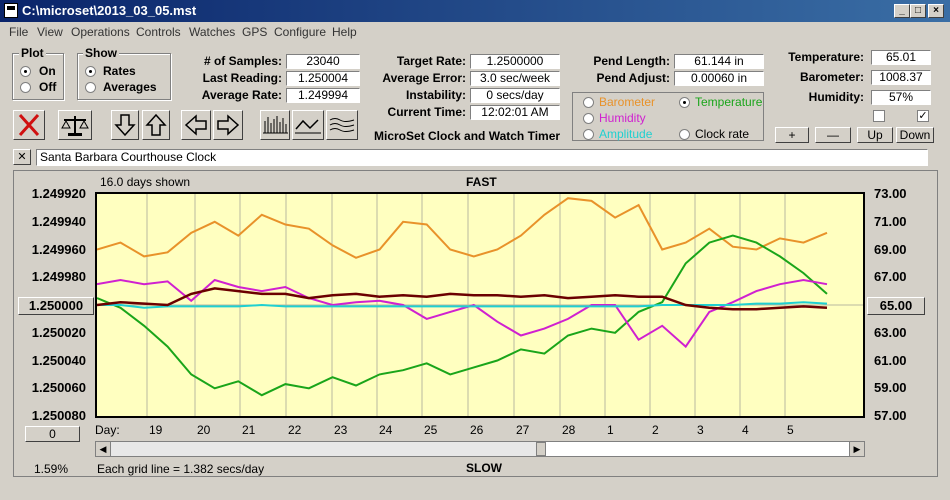  What do you see at coordinates (58, 388) in the screenshot?
I see `y-tick-label: 1.250060` at bounding box center [58, 388].